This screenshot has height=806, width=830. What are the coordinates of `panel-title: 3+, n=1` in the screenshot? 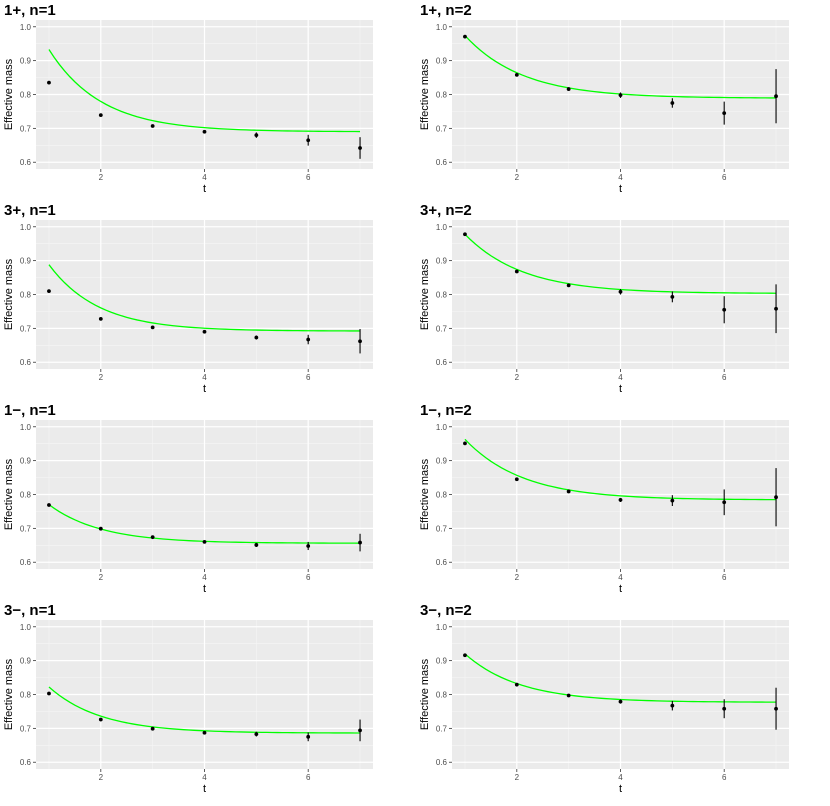 It's located at (30, 210).